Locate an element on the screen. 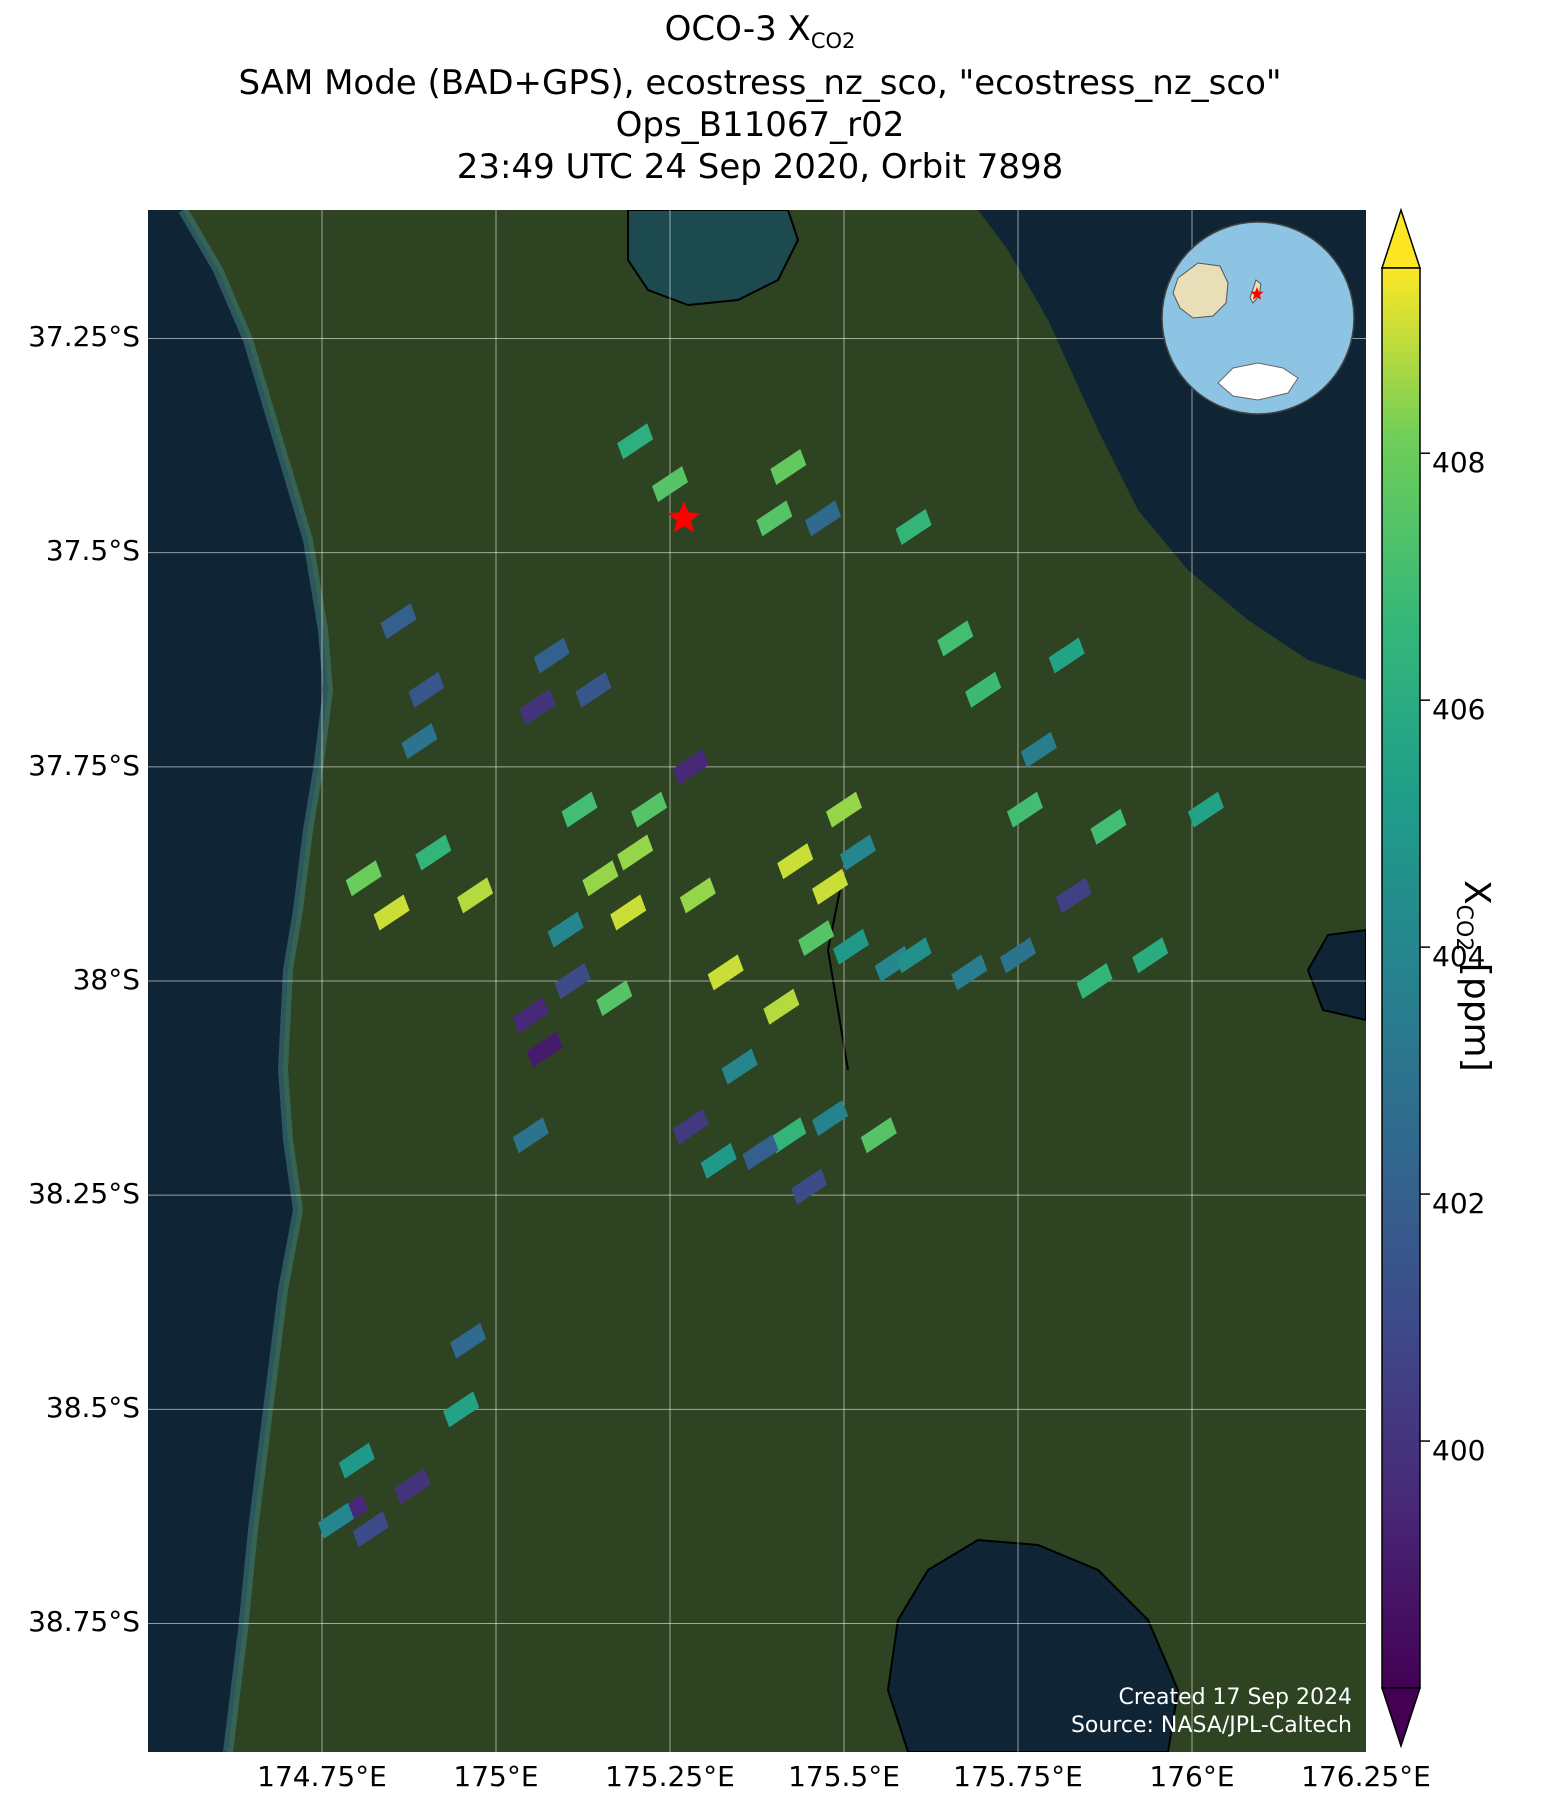 This screenshot has height=1801, width=1555. source-text: Source: NASA/JPL-Caltech is located at coordinates (1211, 1725).